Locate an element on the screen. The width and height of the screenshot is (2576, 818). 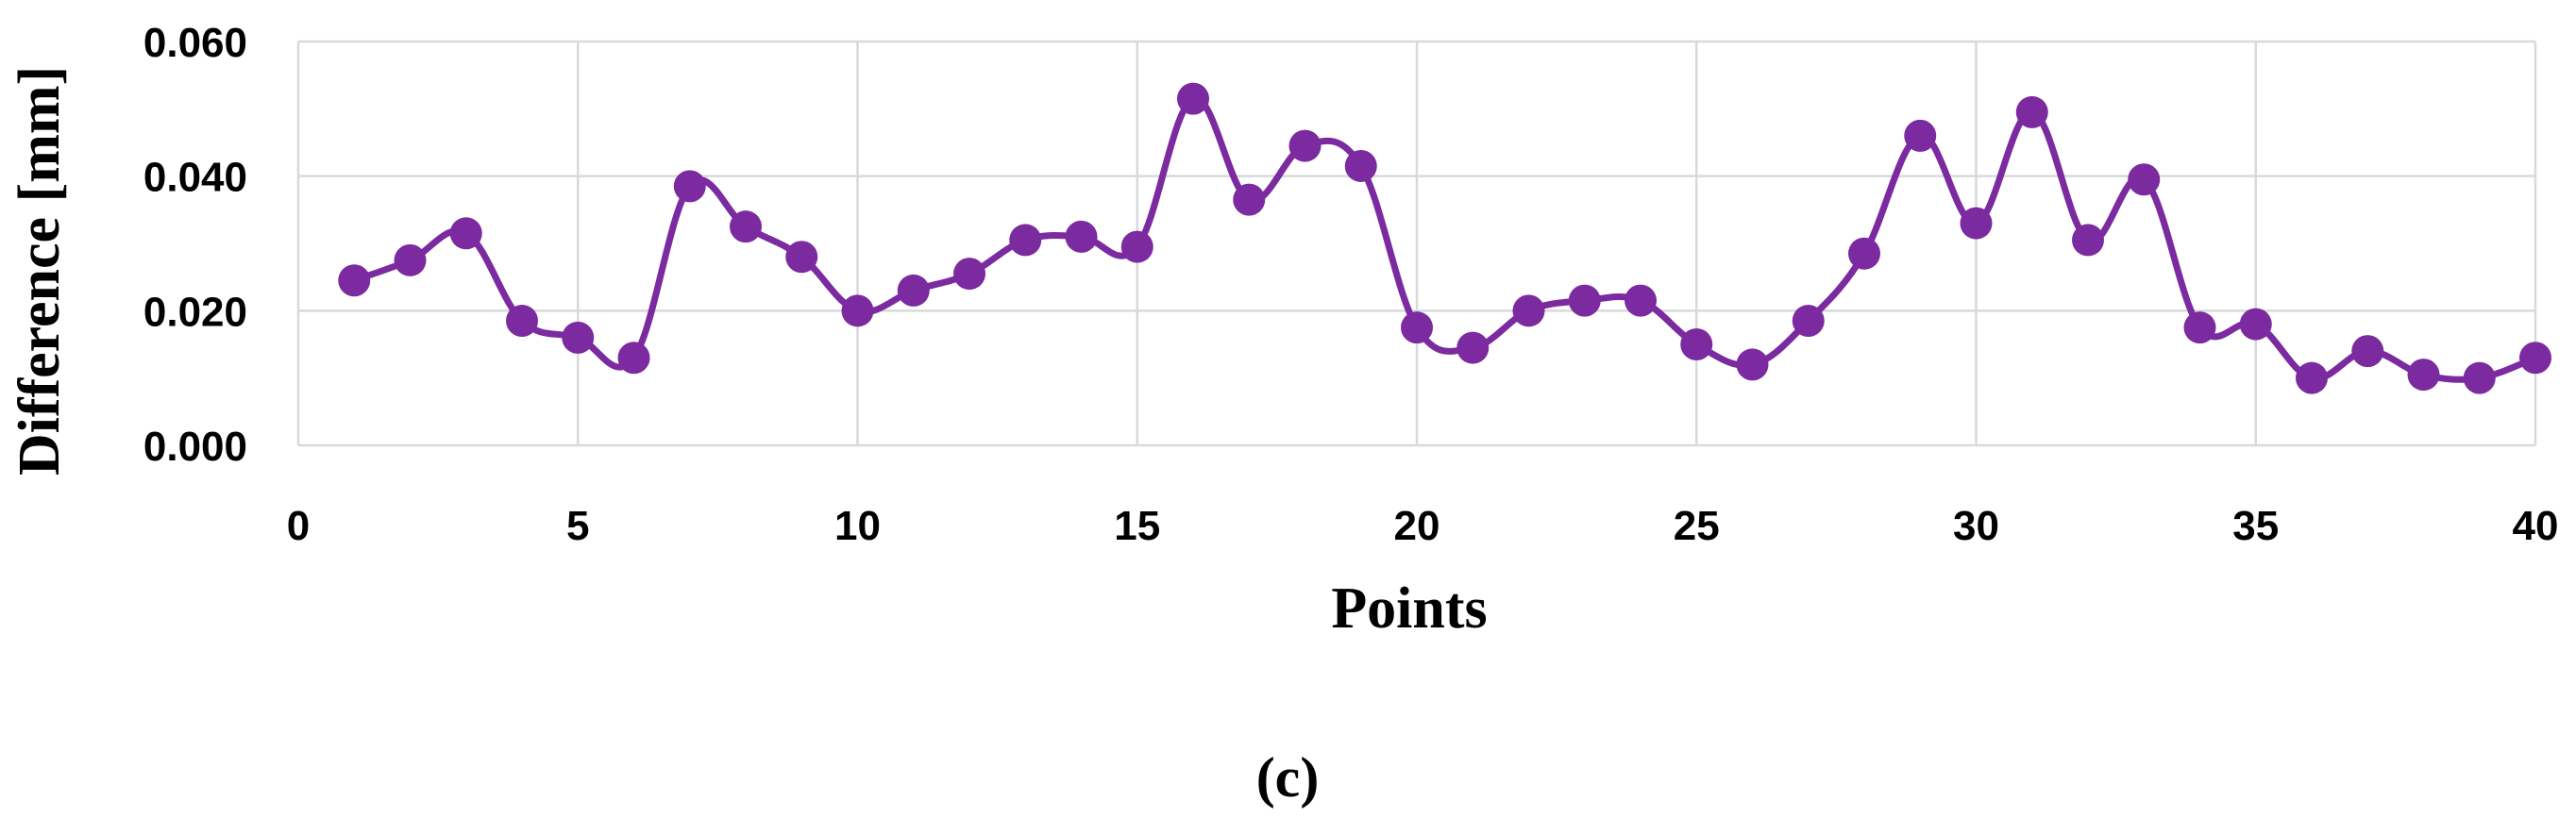
figure-caption: (c) is located at coordinates (1288, 777).